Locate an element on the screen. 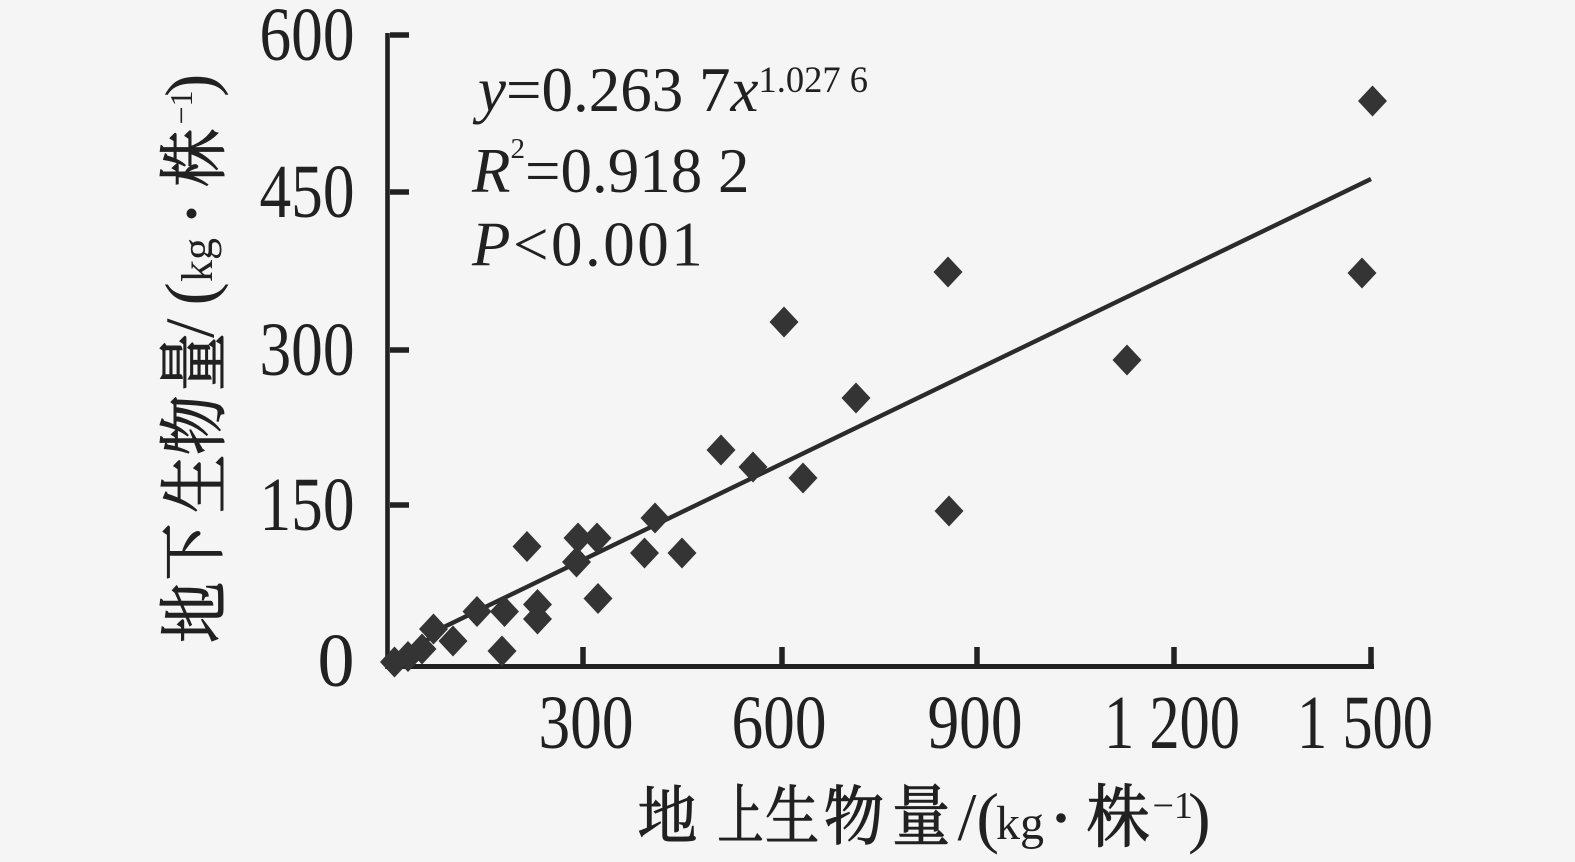  svg-text: R2=0.918 2 is located at coordinates (610, 169).